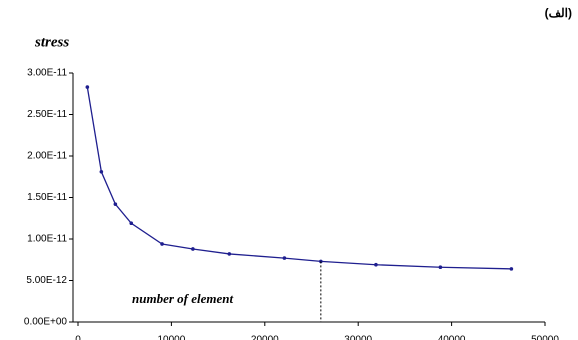  Describe the element at coordinates (46, 322) in the screenshot. I see `y-tick-label: 0.00E+00` at that location.